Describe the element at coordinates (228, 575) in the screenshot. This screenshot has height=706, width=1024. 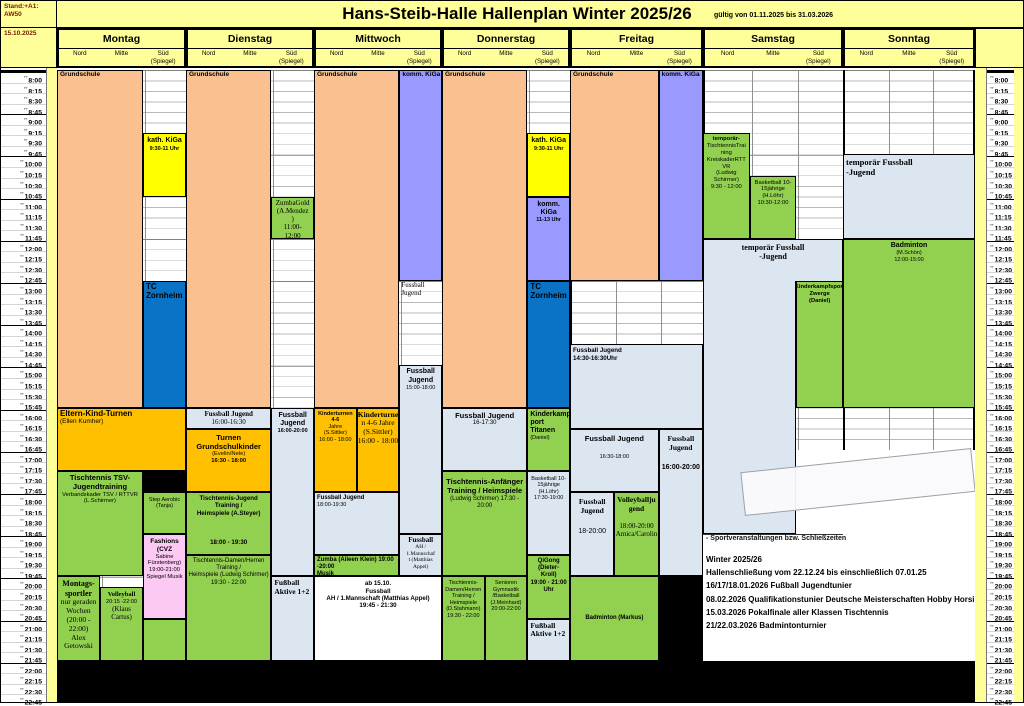
I see `event-text: Heimspiele (Ludwig Schirmer)` at that location.